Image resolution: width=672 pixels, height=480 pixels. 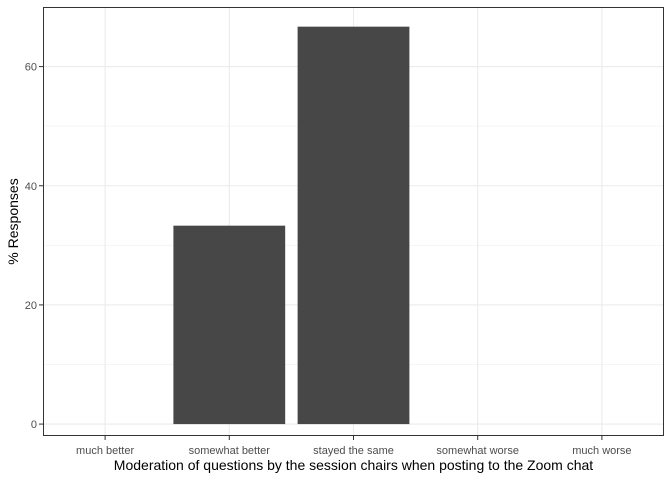 I want to click on y-tick-label: 0, so click(x=34, y=425).